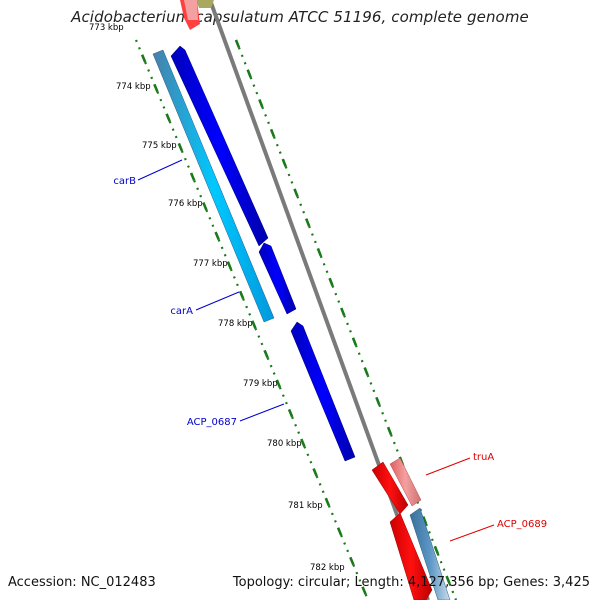 The height and width of the screenshot is (600, 600). I want to click on tick-label: 780 kbp, so click(284, 444).